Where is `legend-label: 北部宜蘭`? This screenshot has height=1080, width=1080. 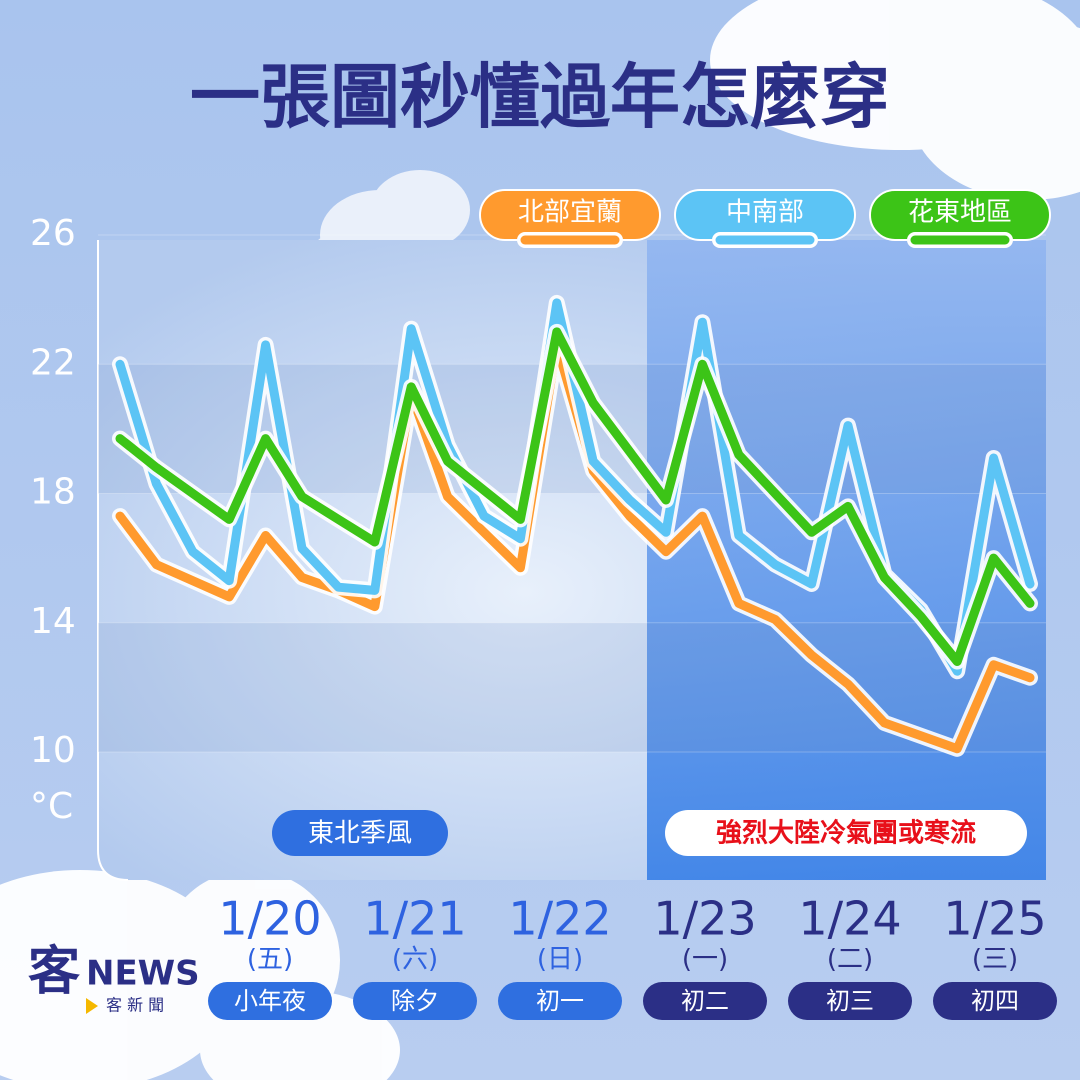
legend-label: 北部宜蘭 is located at coordinates (570, 213).